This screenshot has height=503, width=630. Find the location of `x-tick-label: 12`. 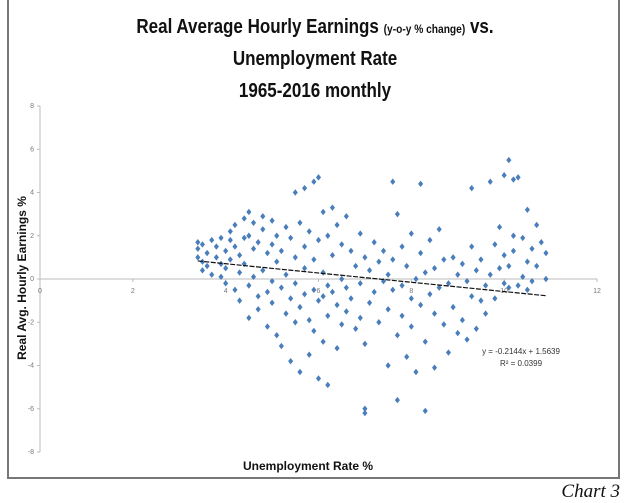

x-tick-label: 12 is located at coordinates (597, 291).